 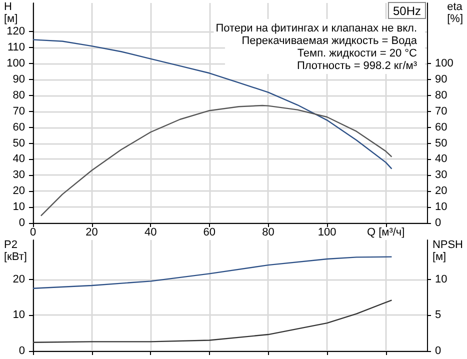 What do you see at coordinates (15, 32) in the screenshot?
I see `y-tick-label: 120` at bounding box center [15, 32].